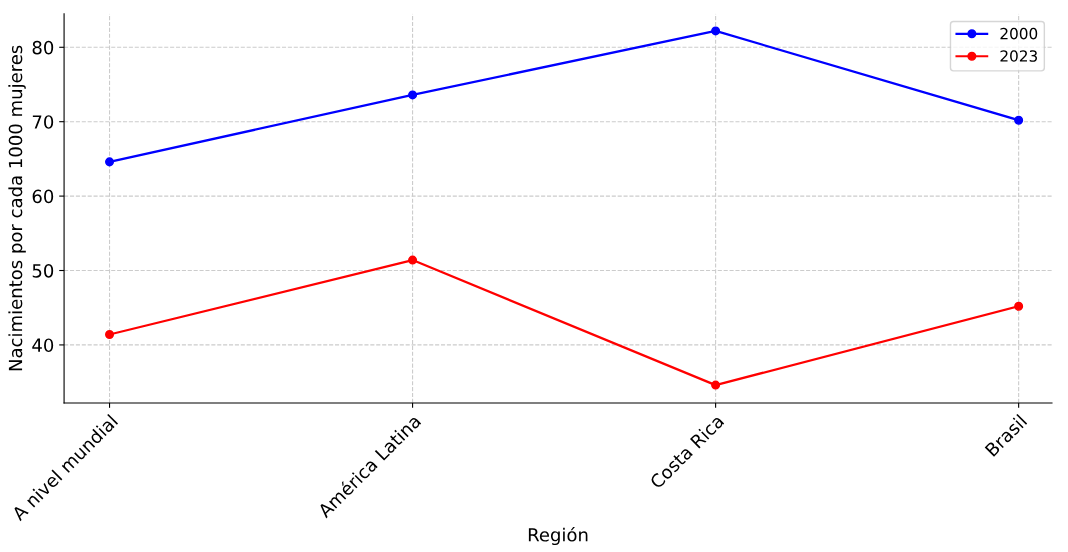  Describe the element at coordinates (1019, 33) in the screenshot. I see `legend-label: 2000` at that location.